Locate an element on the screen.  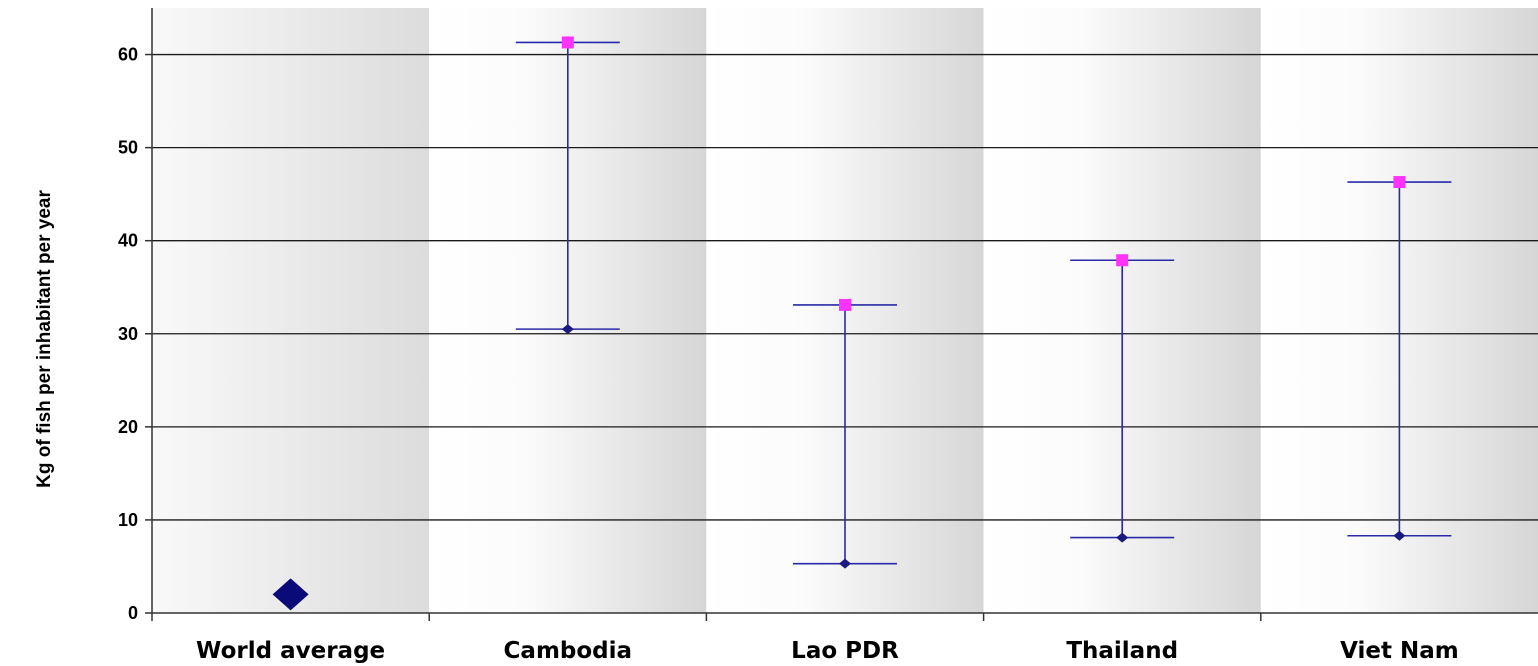
y-tick-label: 20 is located at coordinates (128, 427).